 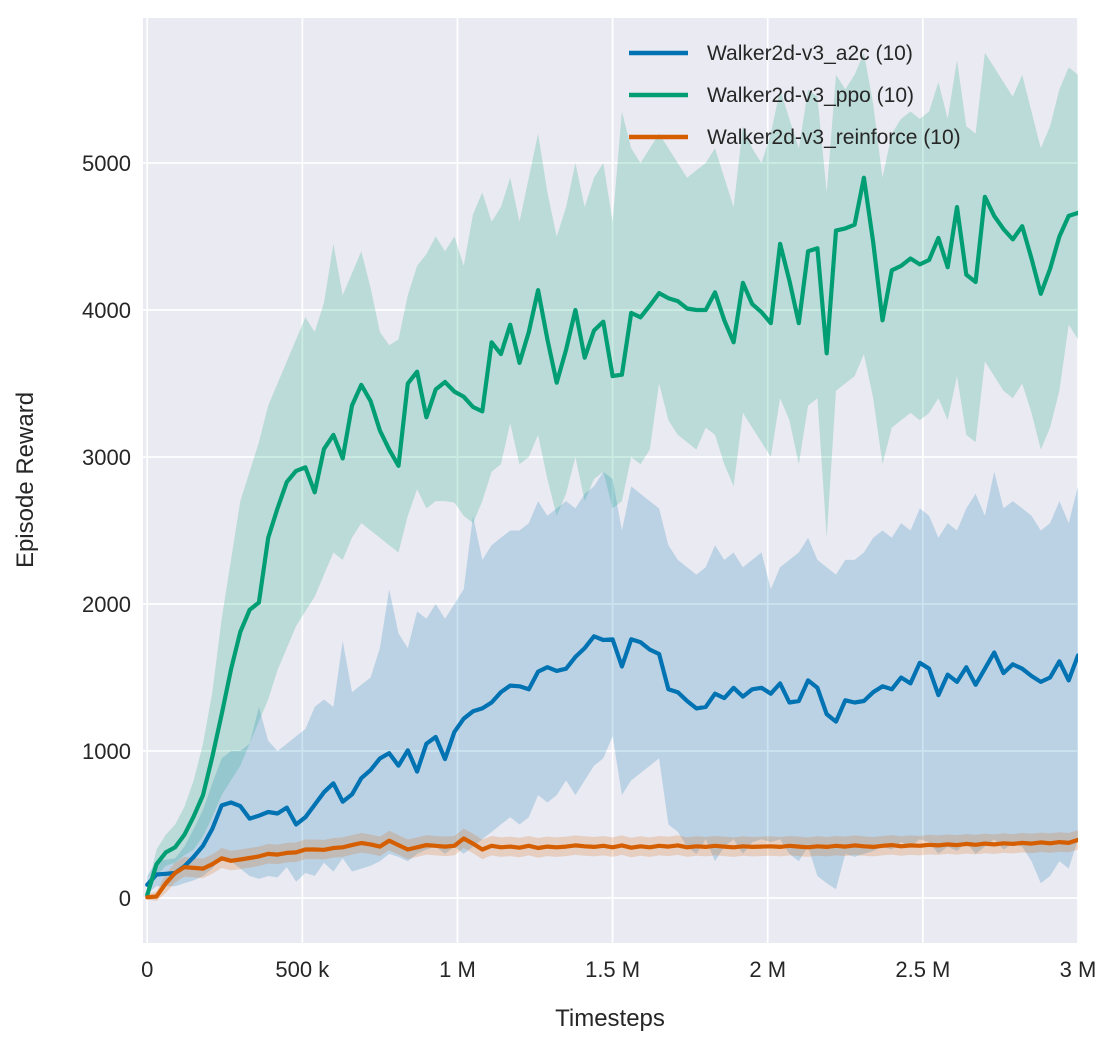 I want to click on legend-entry-ppo: Walker2d-v3_ppo (10), so click(x=771, y=95).